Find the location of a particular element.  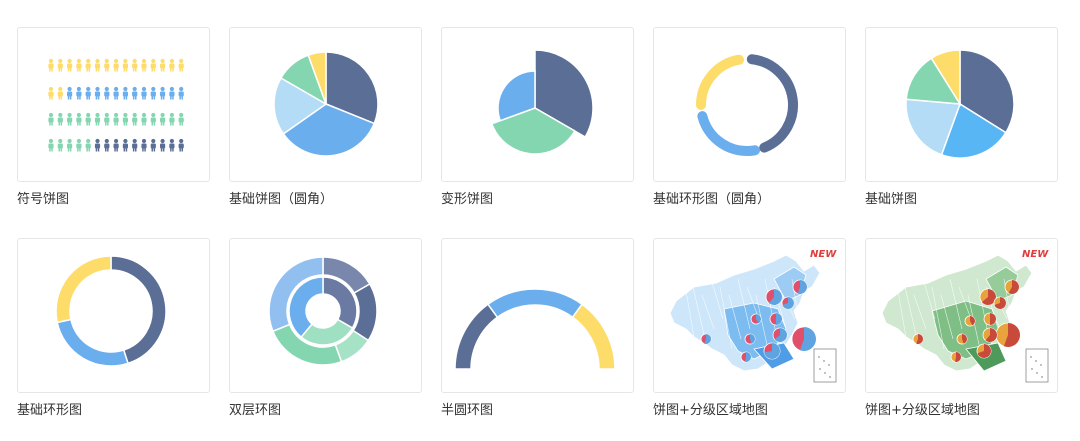

card-pie-choropleth-map-2: NEW is located at coordinates (961, 315).